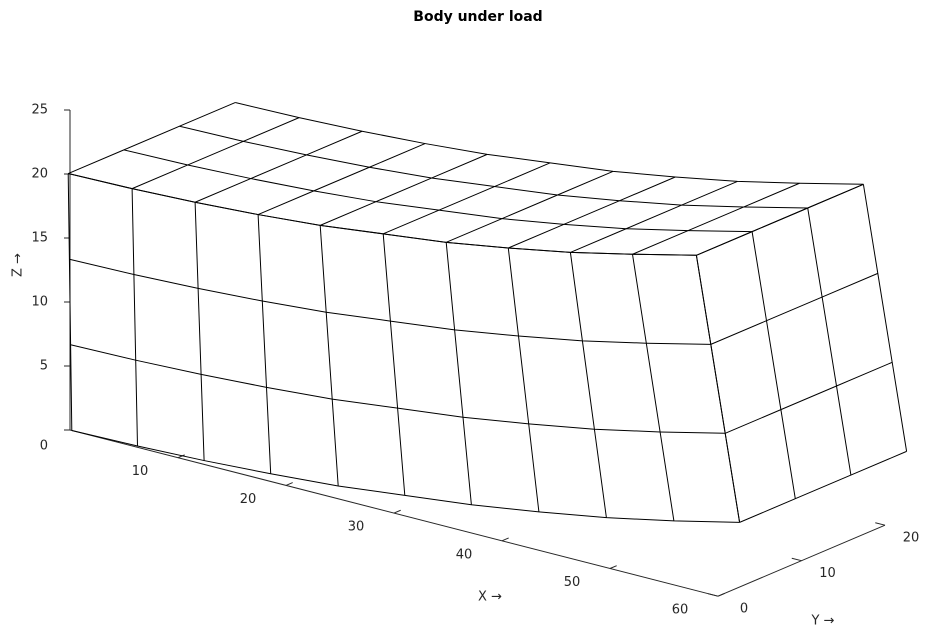 This screenshot has height=636, width=927. I want to click on x-tick-label: 50, so click(572, 582).